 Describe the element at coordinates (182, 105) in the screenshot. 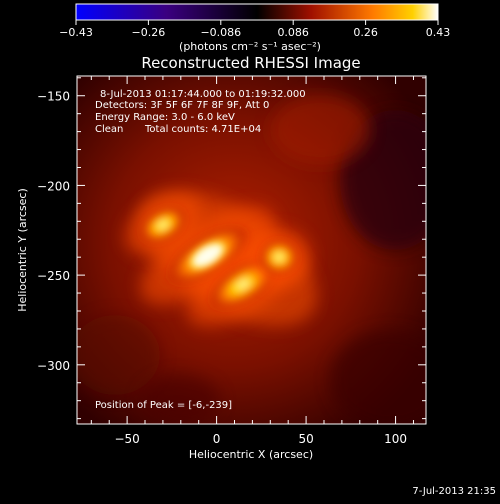

I see `annotation-detectors: Detectors: 3F 5F 6F 7F 8F 9F, Att 0` at that location.